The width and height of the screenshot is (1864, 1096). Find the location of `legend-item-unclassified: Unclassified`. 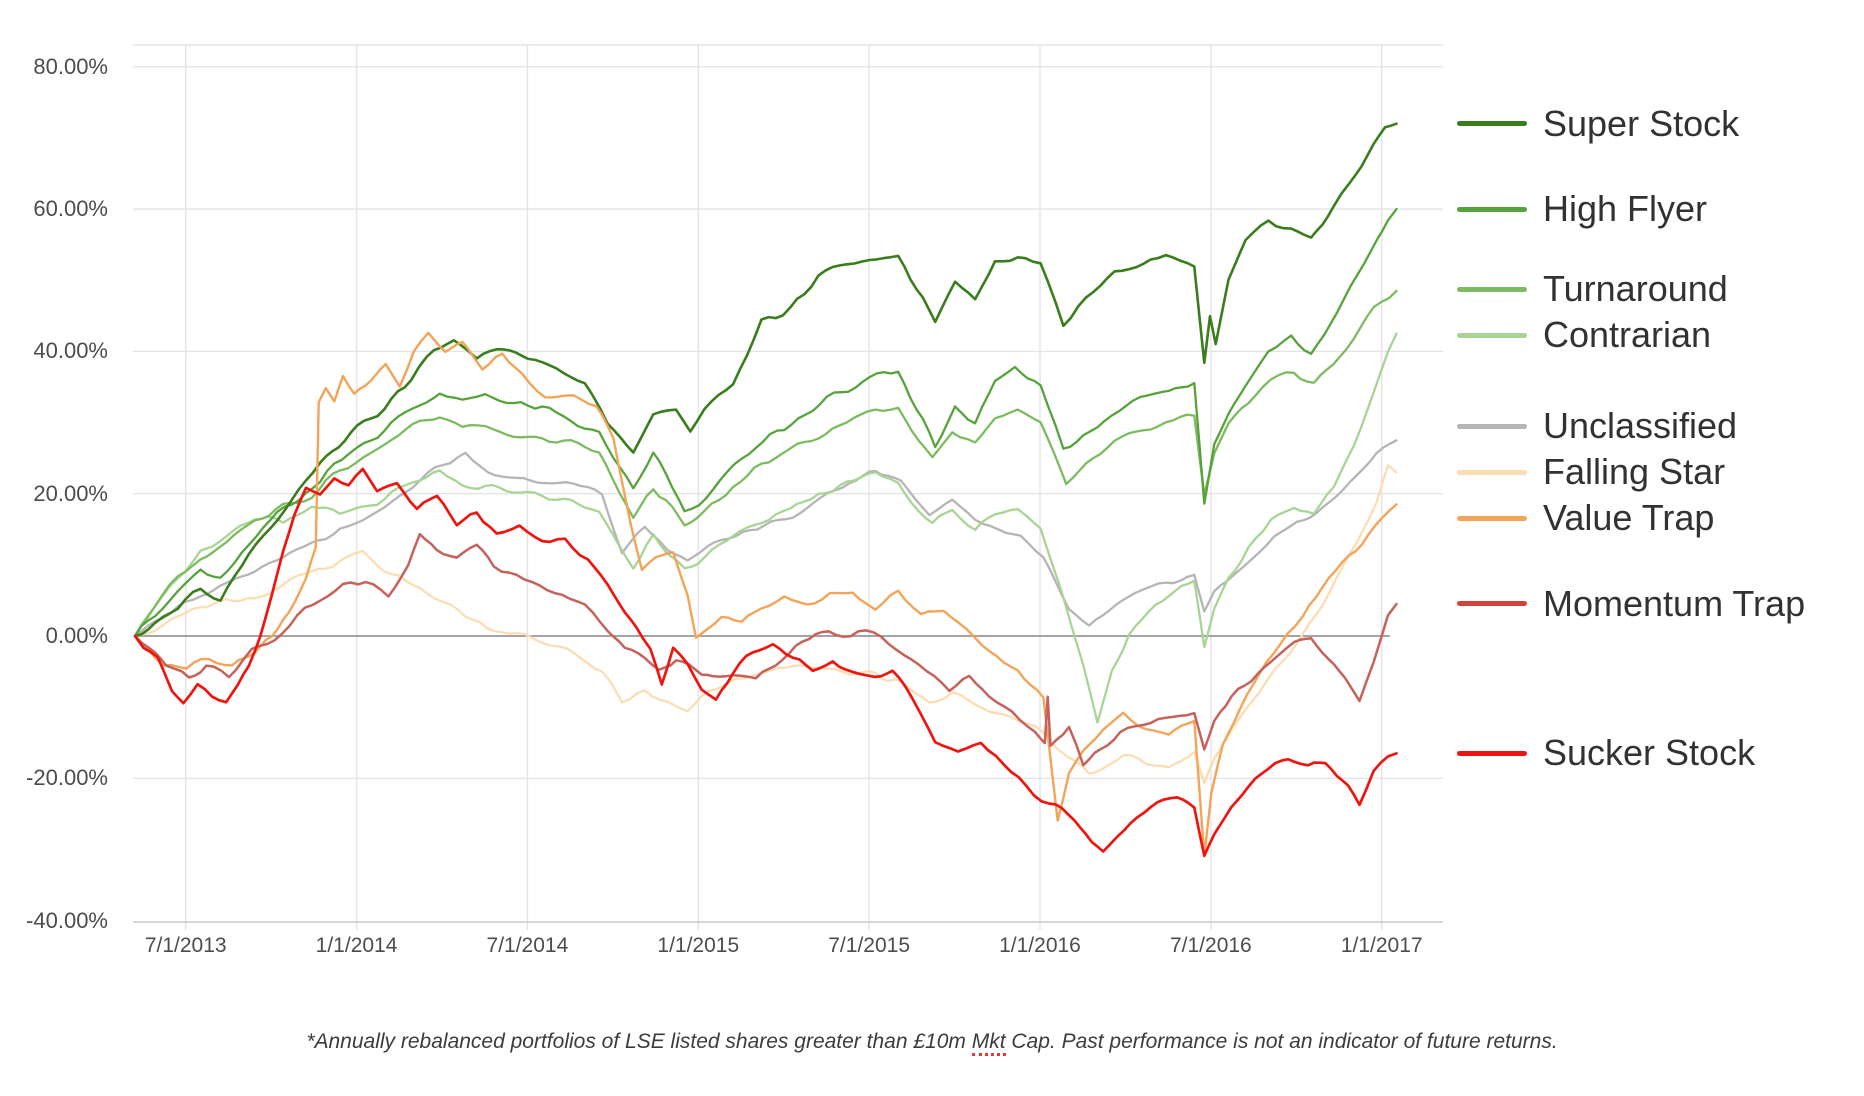

legend-item-unclassified: Unclassified is located at coordinates (1597, 426).